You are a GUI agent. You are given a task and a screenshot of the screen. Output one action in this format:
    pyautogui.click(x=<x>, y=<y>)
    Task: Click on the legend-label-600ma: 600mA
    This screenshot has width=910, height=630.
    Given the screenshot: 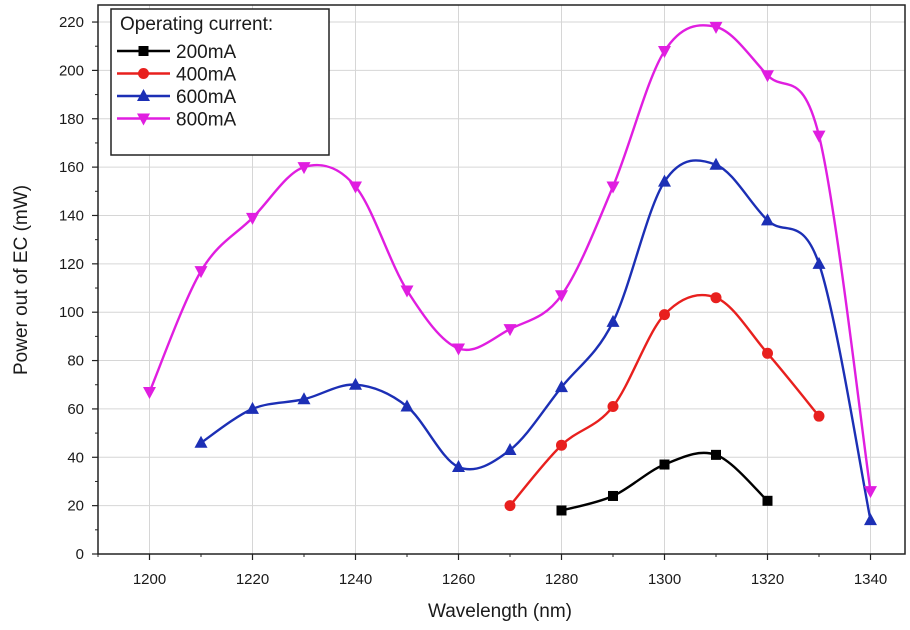 What is the action you would take?
    pyautogui.click(x=206, y=97)
    